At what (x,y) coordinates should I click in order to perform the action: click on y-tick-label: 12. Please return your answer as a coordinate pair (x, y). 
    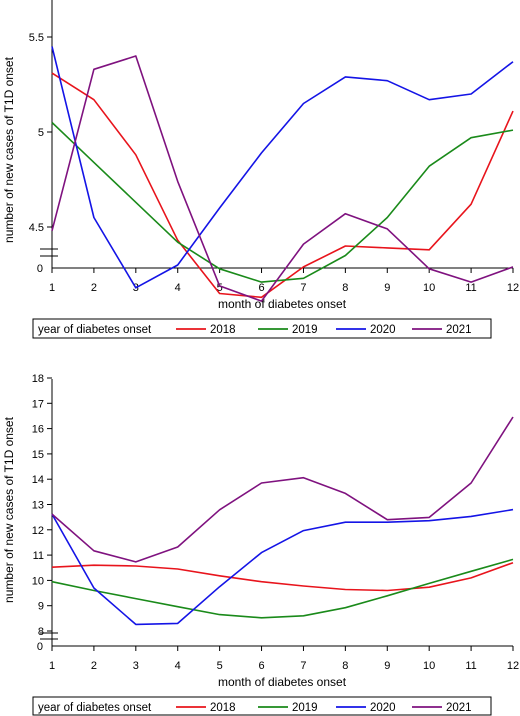
    Looking at the image, I should click on (38, 531).